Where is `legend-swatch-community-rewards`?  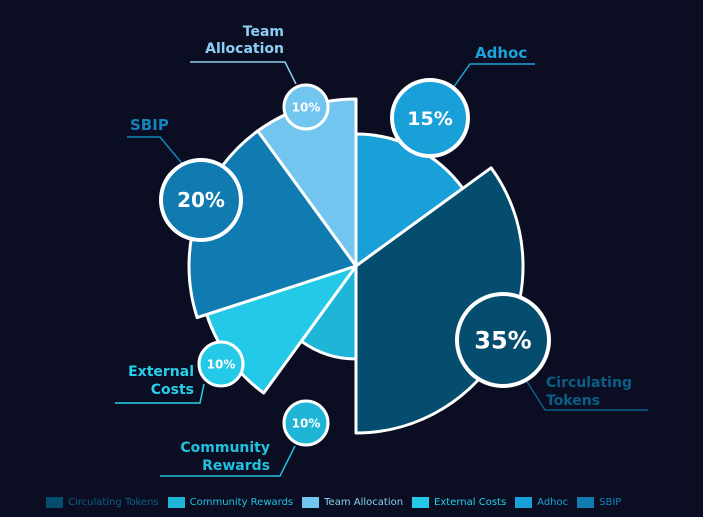 legend-swatch-community-rewards is located at coordinates (176, 502).